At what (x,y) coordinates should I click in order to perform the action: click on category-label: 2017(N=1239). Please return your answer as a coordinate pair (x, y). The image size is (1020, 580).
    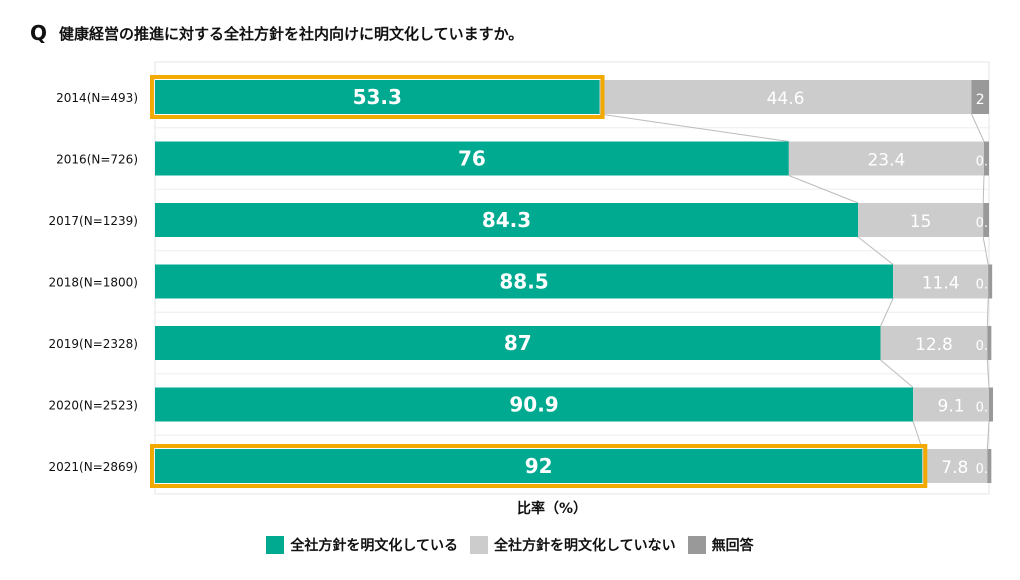
    Looking at the image, I should click on (93, 221).